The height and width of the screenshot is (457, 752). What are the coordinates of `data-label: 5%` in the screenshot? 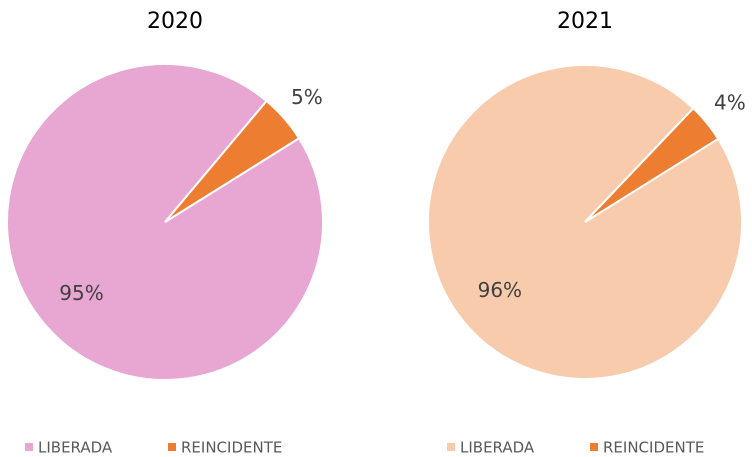 It's located at (307, 97).